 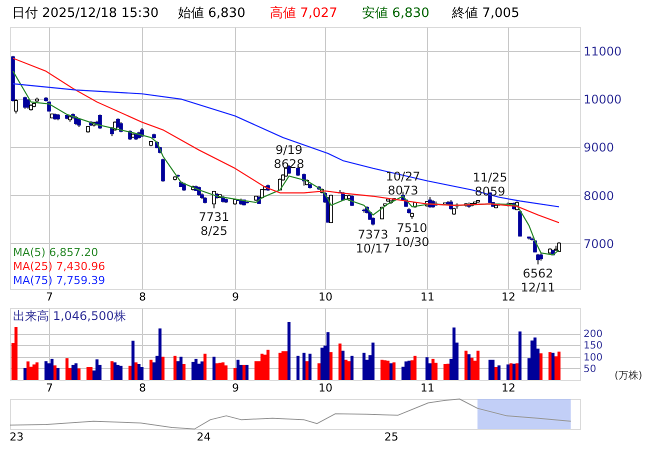 What do you see at coordinates (599, 243) in the screenshot?
I see `y-tick-label: 7000` at bounding box center [599, 243].